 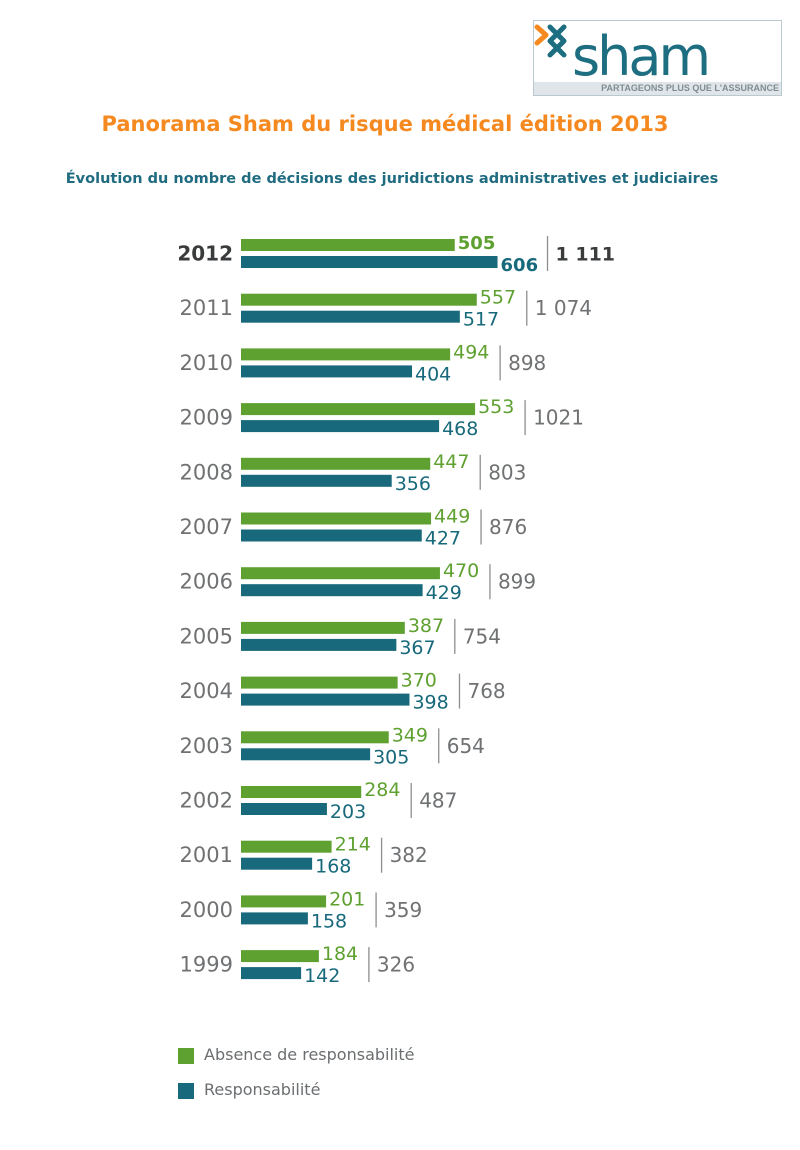 I want to click on value-label-responsabilite: 203, so click(x=348, y=812).